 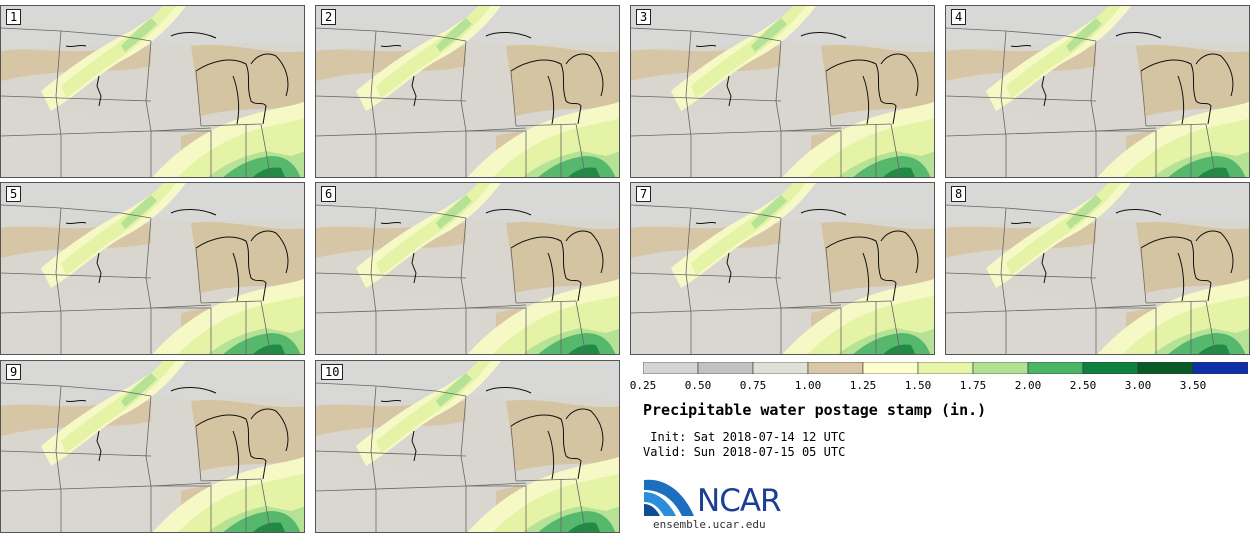 What do you see at coordinates (973, 385) in the screenshot?
I see `color-scale-tick-label: 1.75` at bounding box center [973, 385].